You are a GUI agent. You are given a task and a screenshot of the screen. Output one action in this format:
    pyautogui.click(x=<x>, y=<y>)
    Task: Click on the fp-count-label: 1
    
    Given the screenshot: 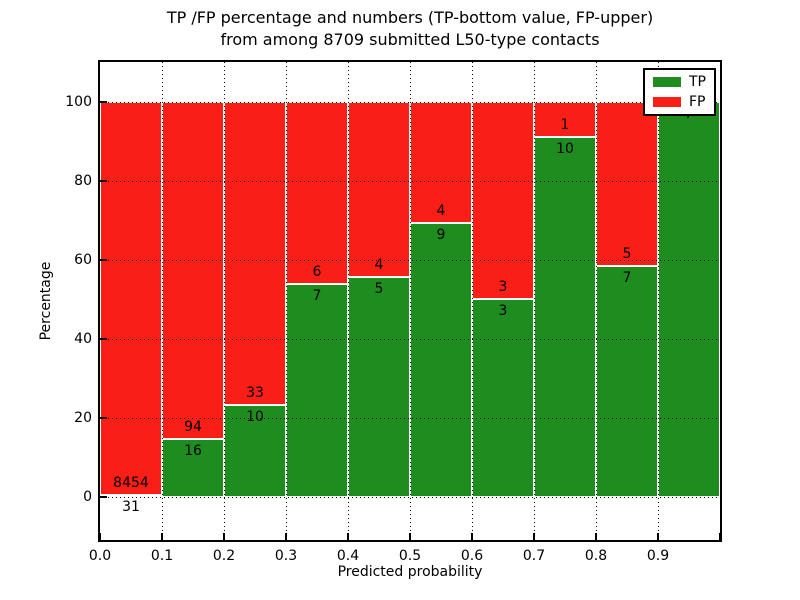 What is the action you would take?
    pyautogui.click(x=565, y=125)
    